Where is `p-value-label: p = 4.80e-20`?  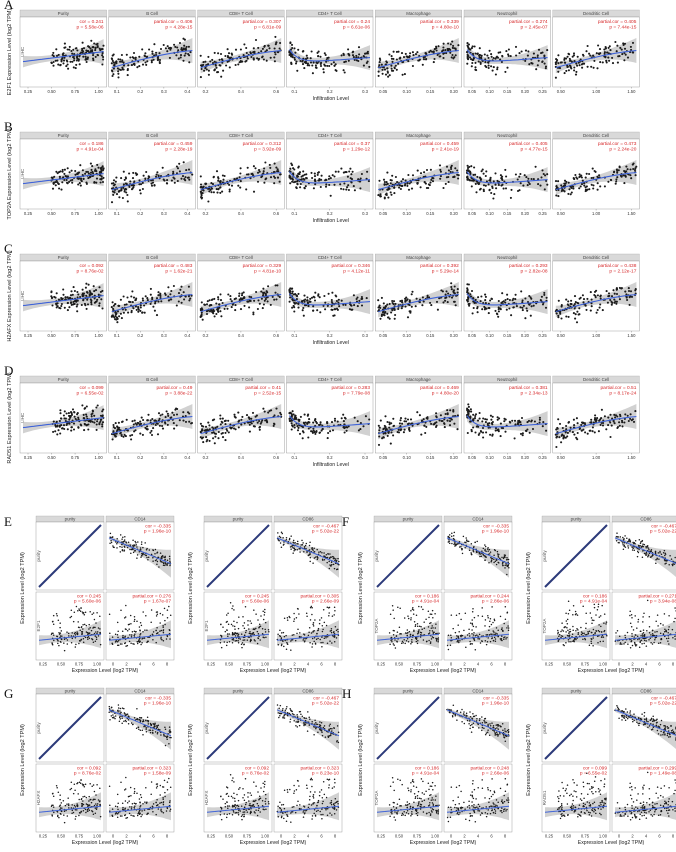
p-value-label: p = 4.80e-20 is located at coordinates (445, 394).